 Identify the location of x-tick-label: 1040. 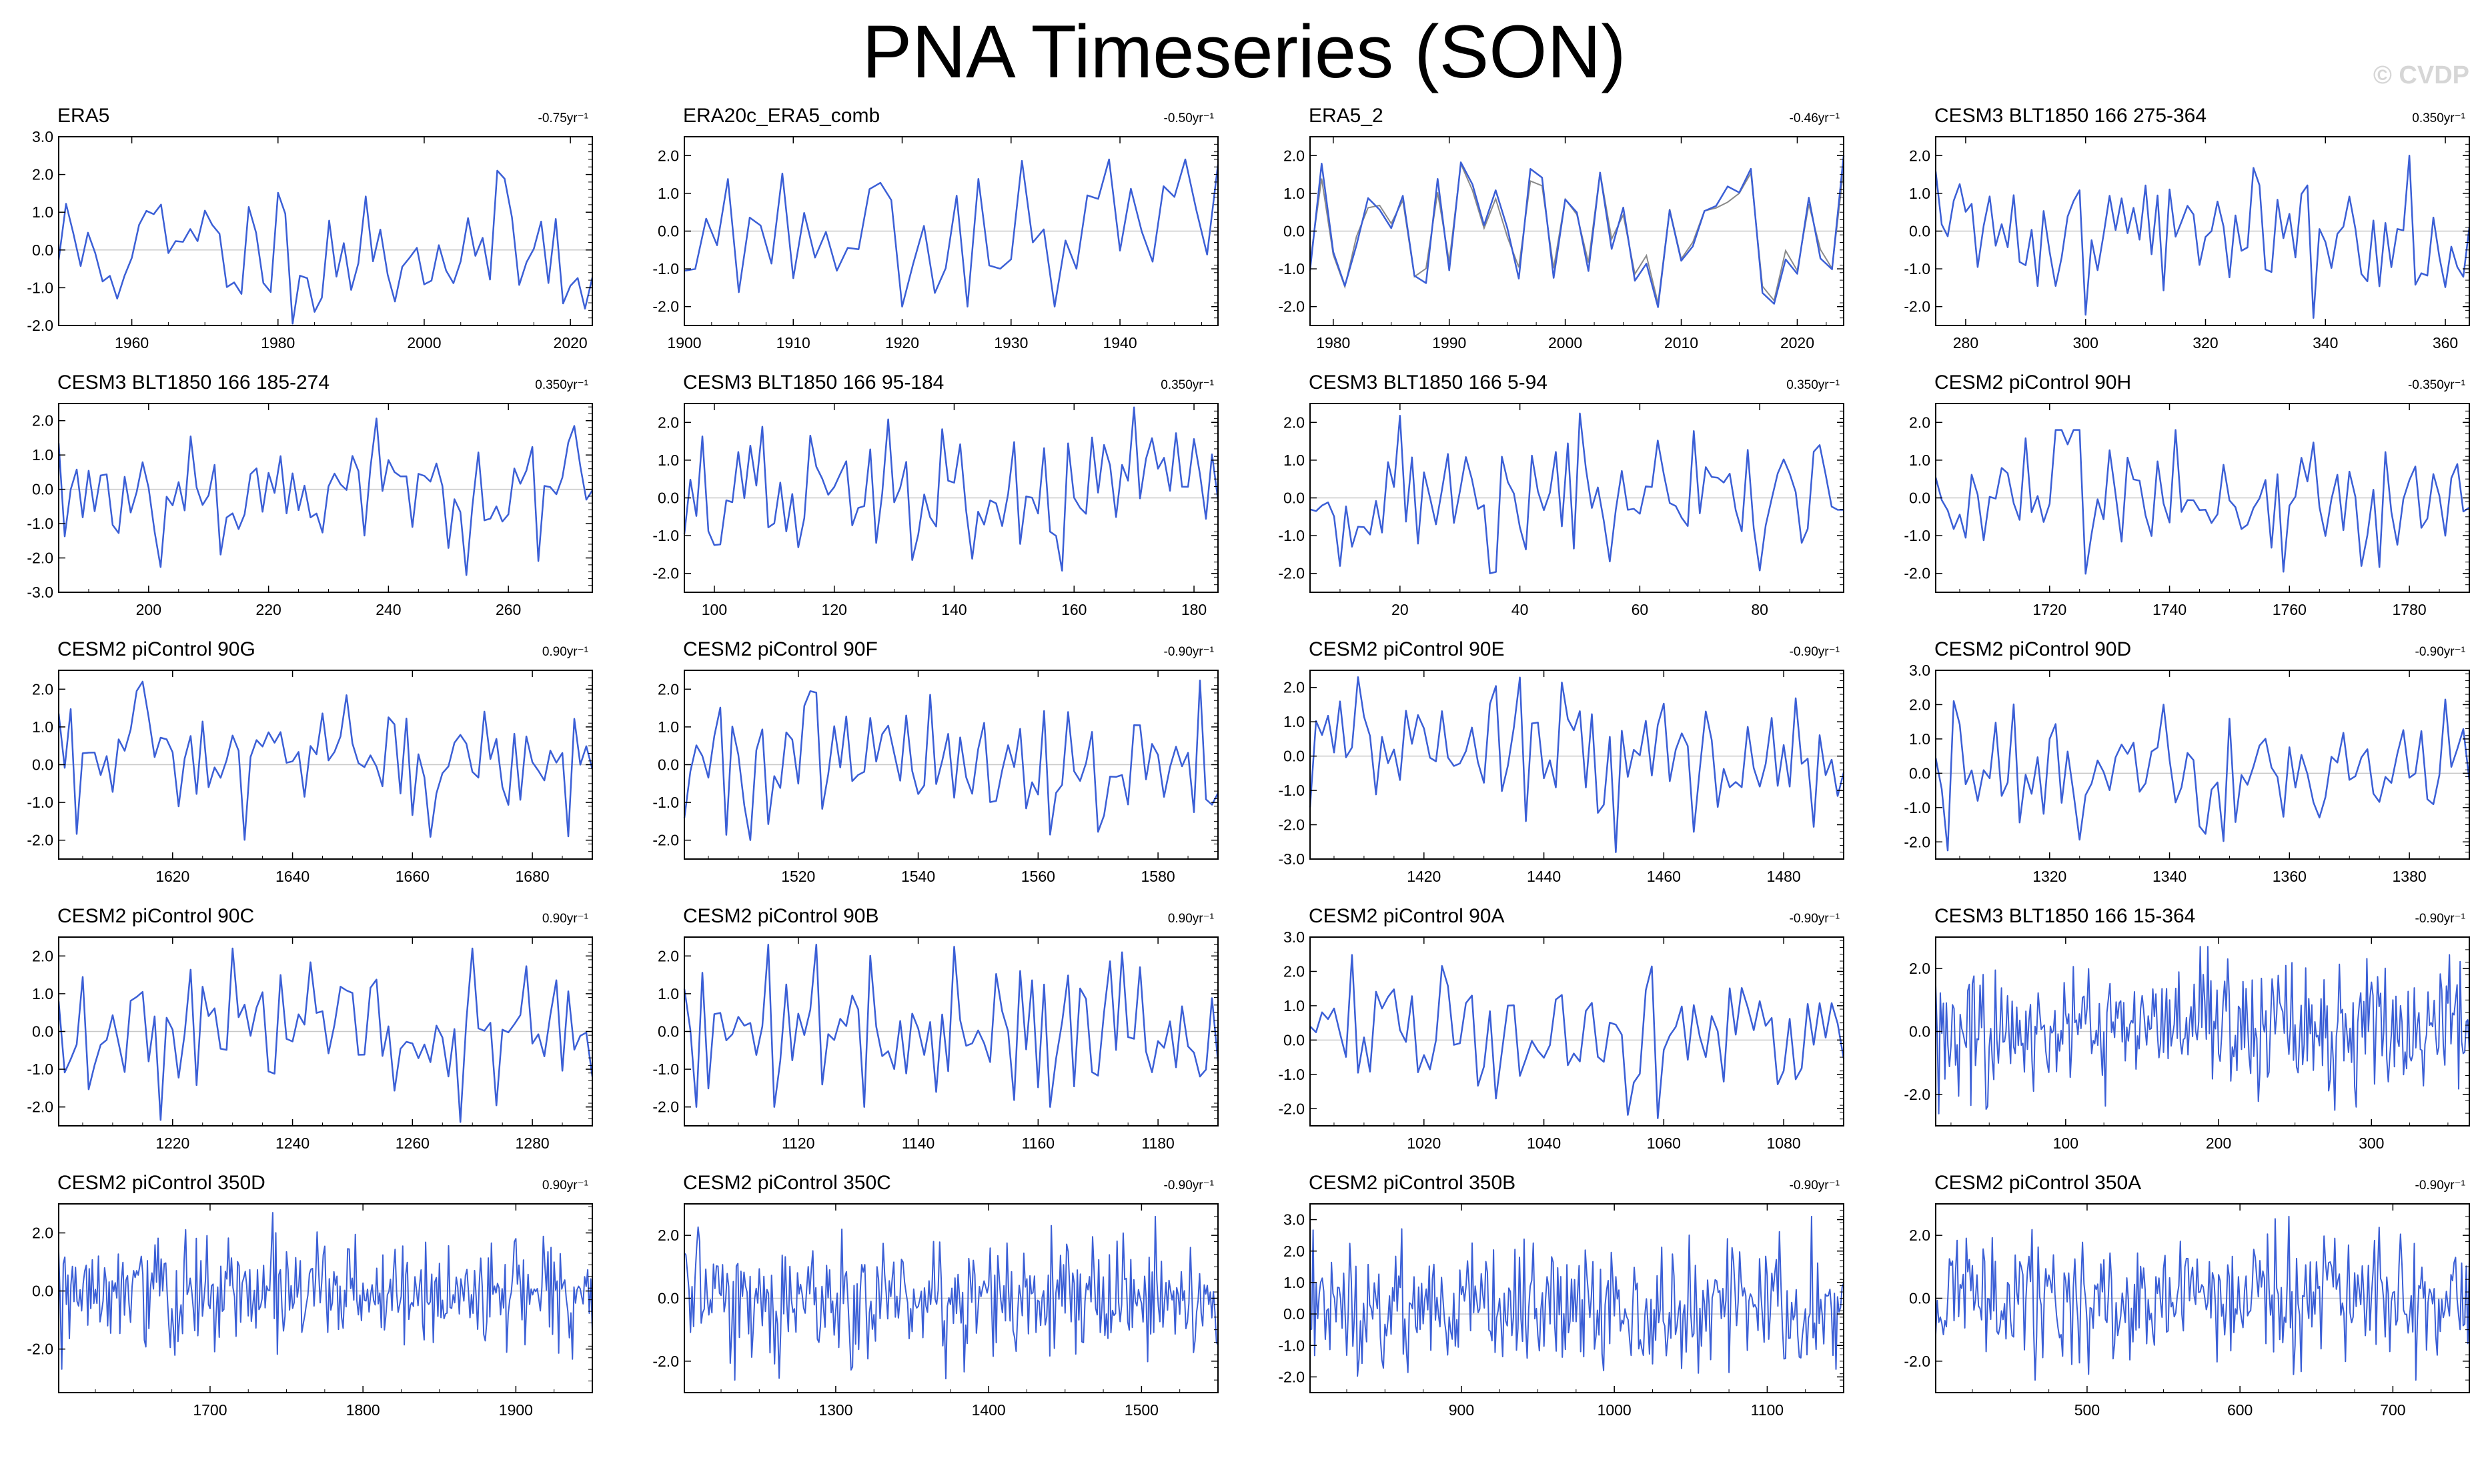
(1544, 1143).